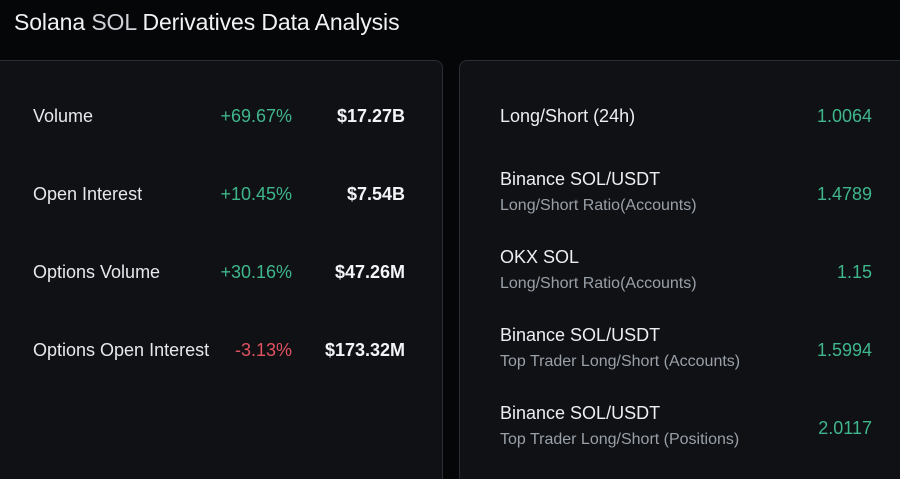 The height and width of the screenshot is (479, 900). What do you see at coordinates (844, 194) in the screenshot?
I see `ratio-value: 1.4789` at bounding box center [844, 194].